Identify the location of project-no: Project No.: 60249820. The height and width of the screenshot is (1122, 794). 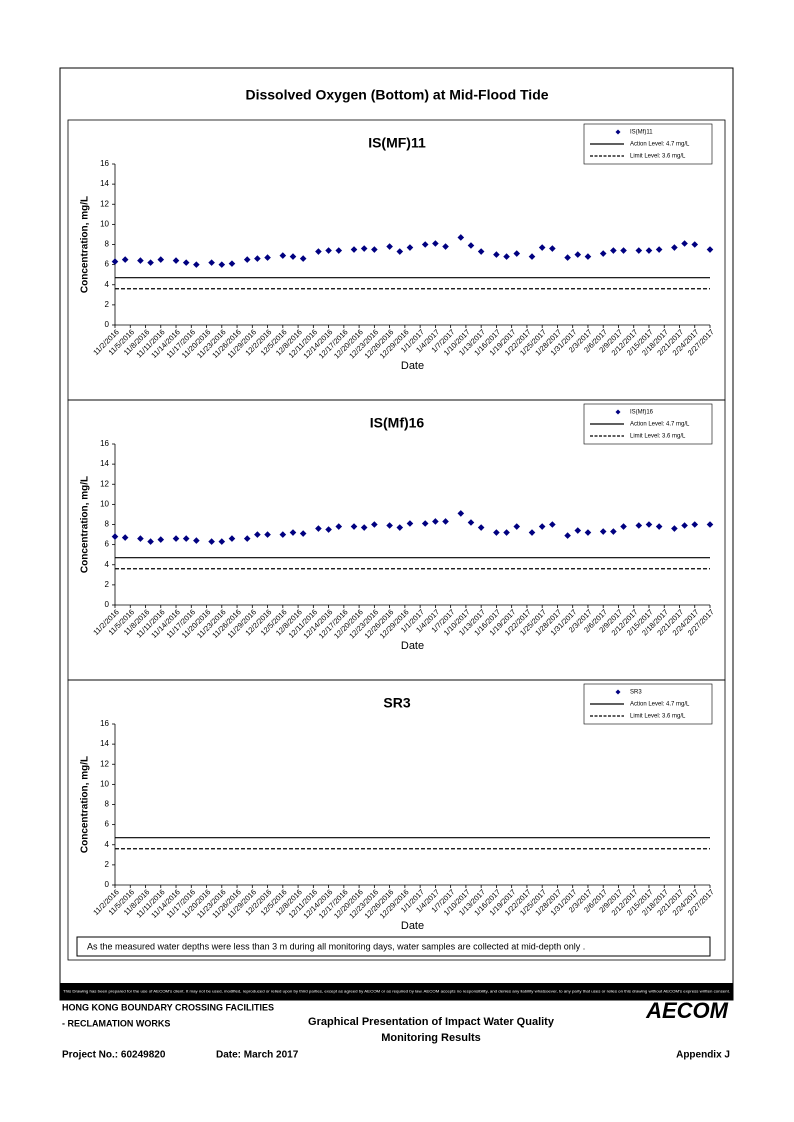
(114, 1055).